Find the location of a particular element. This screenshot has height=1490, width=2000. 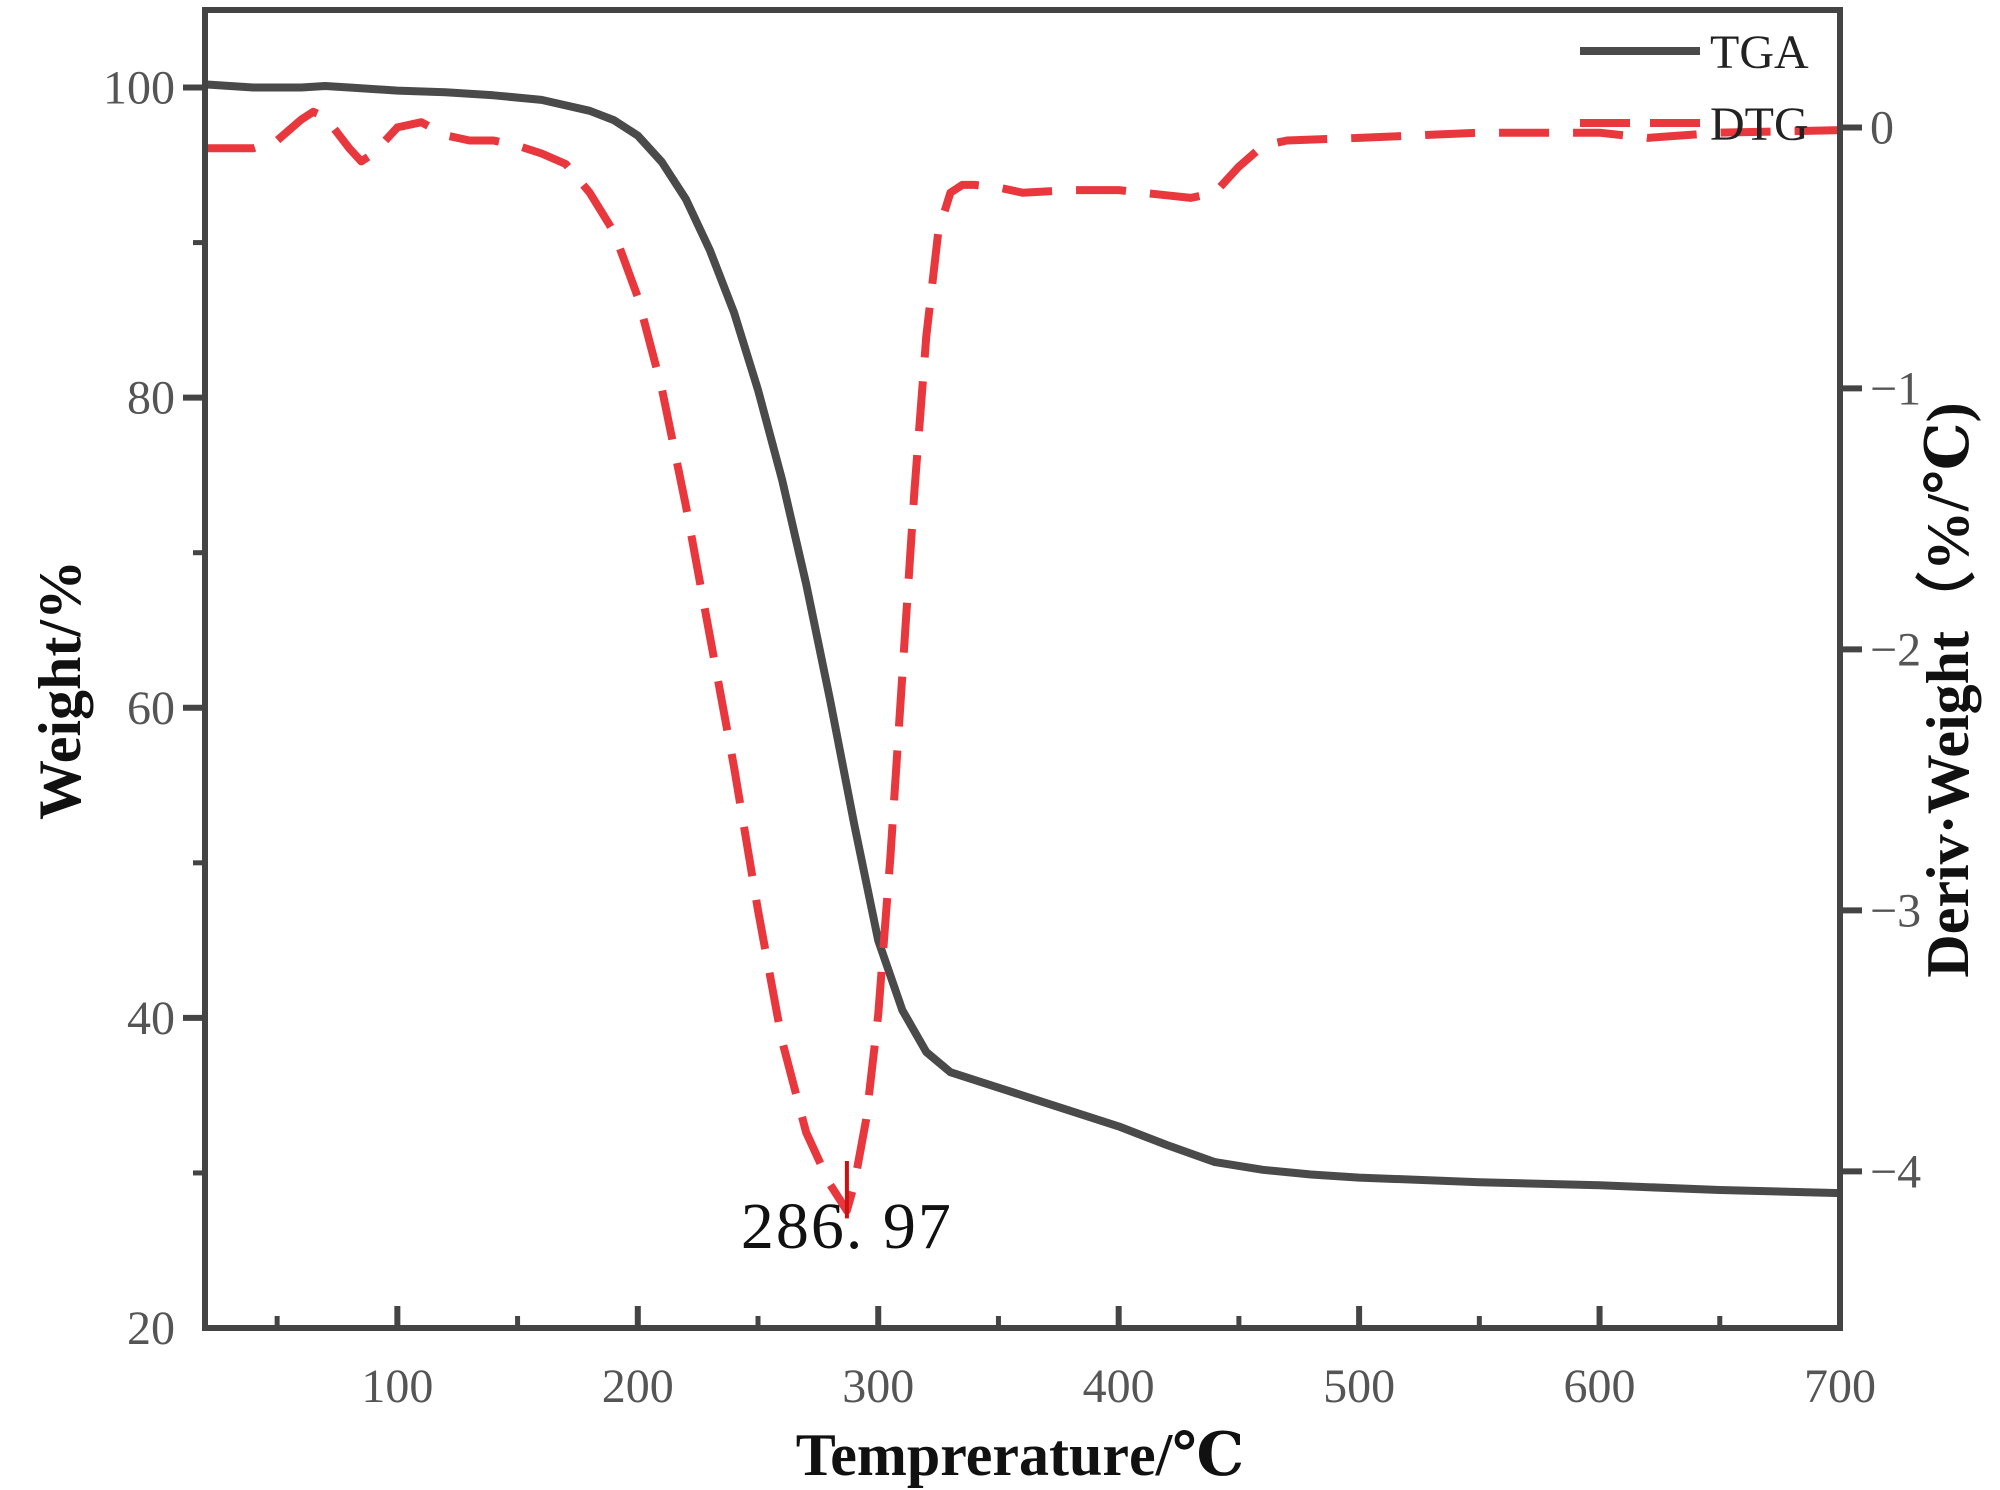

x-axis-title: Tempreraturе/℃ is located at coordinates (1020, 1455).